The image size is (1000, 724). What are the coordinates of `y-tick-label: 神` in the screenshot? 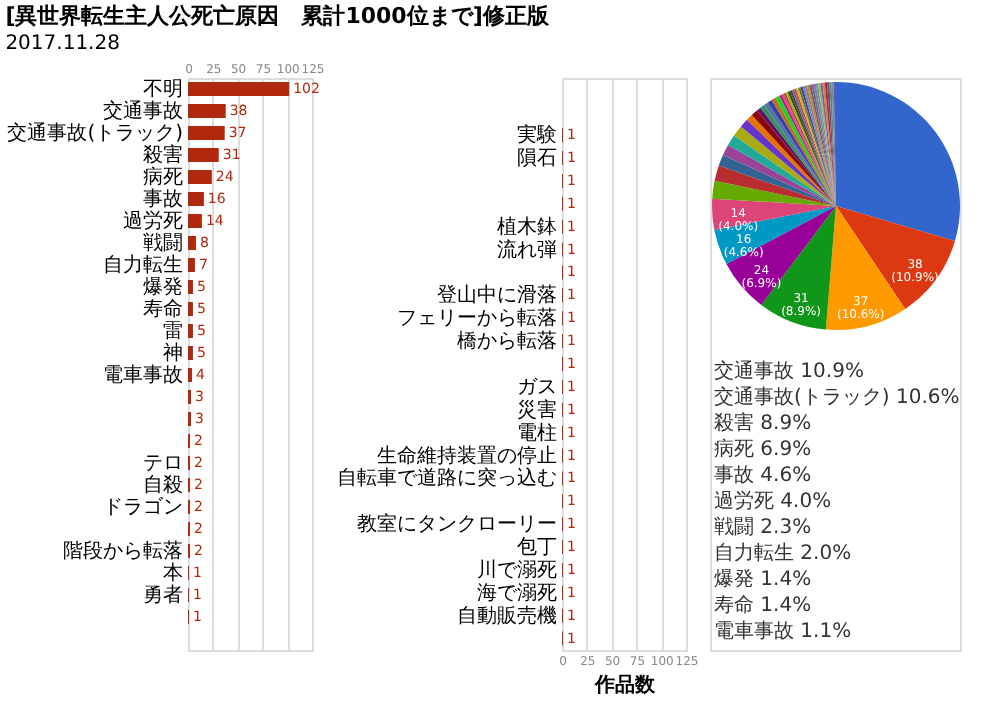 It's located at (173, 353).